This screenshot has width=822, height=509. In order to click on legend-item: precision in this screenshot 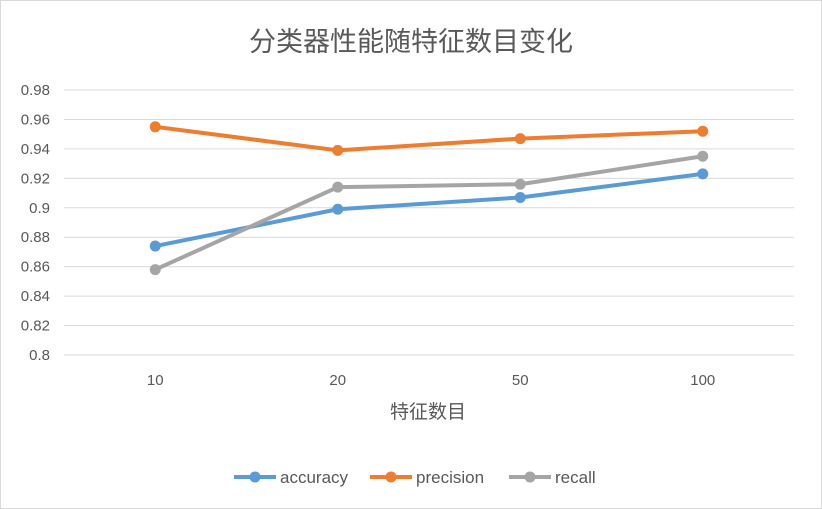, I will do `click(427, 477)`.